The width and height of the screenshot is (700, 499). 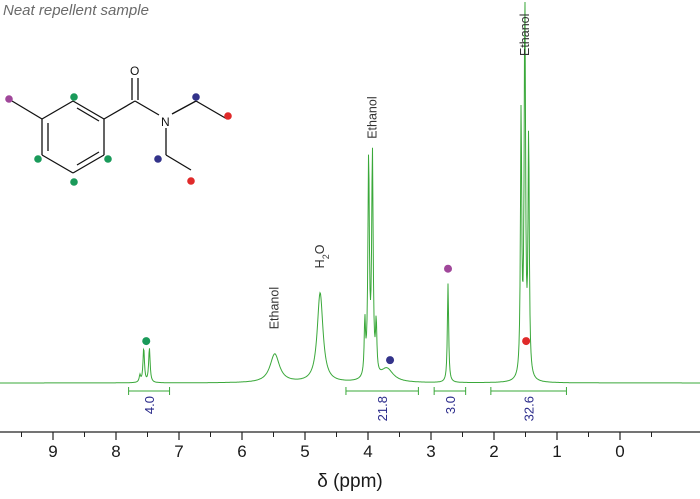 What do you see at coordinates (211, 110) in the screenshot?
I see `bond-ch2a-ch3a` at bounding box center [211, 110].